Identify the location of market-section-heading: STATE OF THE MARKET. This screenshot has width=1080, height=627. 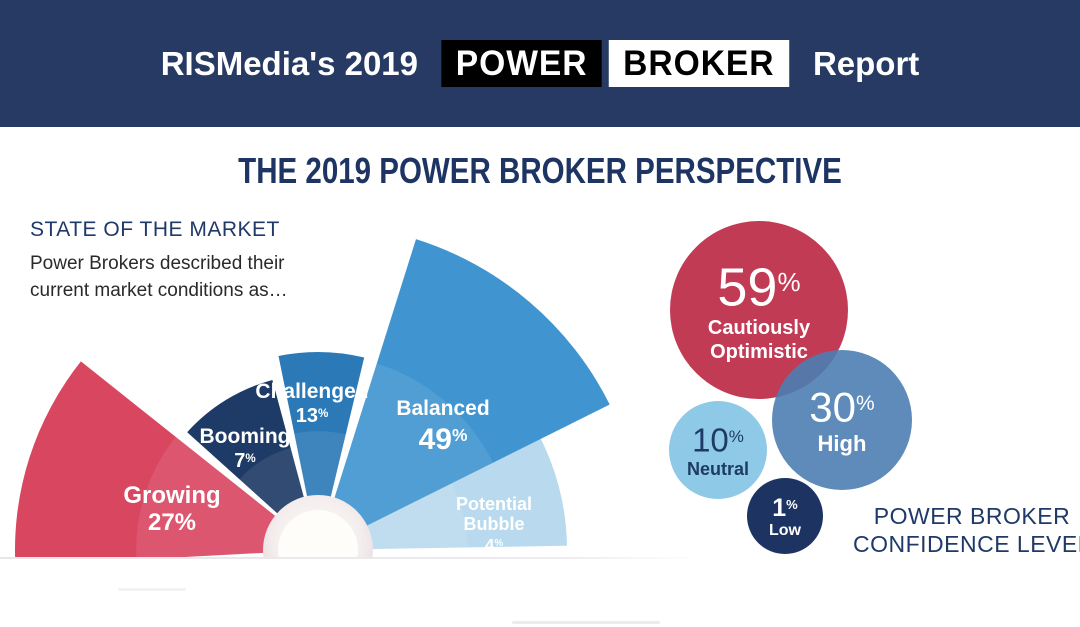
(155, 229).